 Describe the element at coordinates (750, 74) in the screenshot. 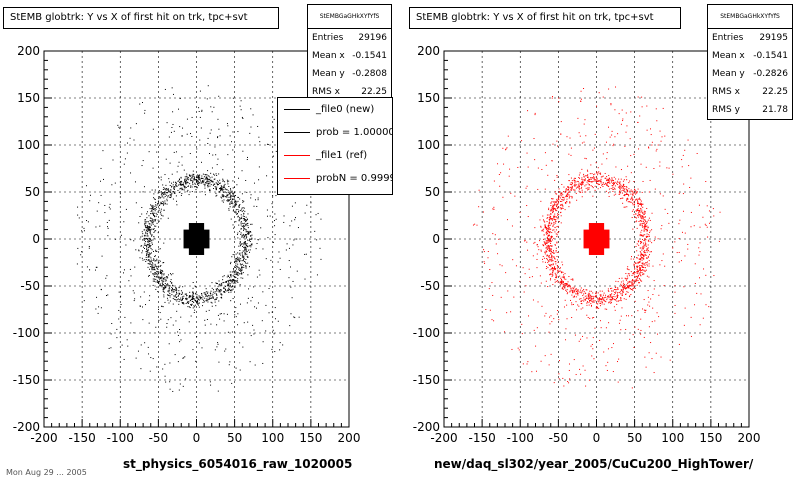

I see `right-stats-row: Mean y -0.2826` at that location.